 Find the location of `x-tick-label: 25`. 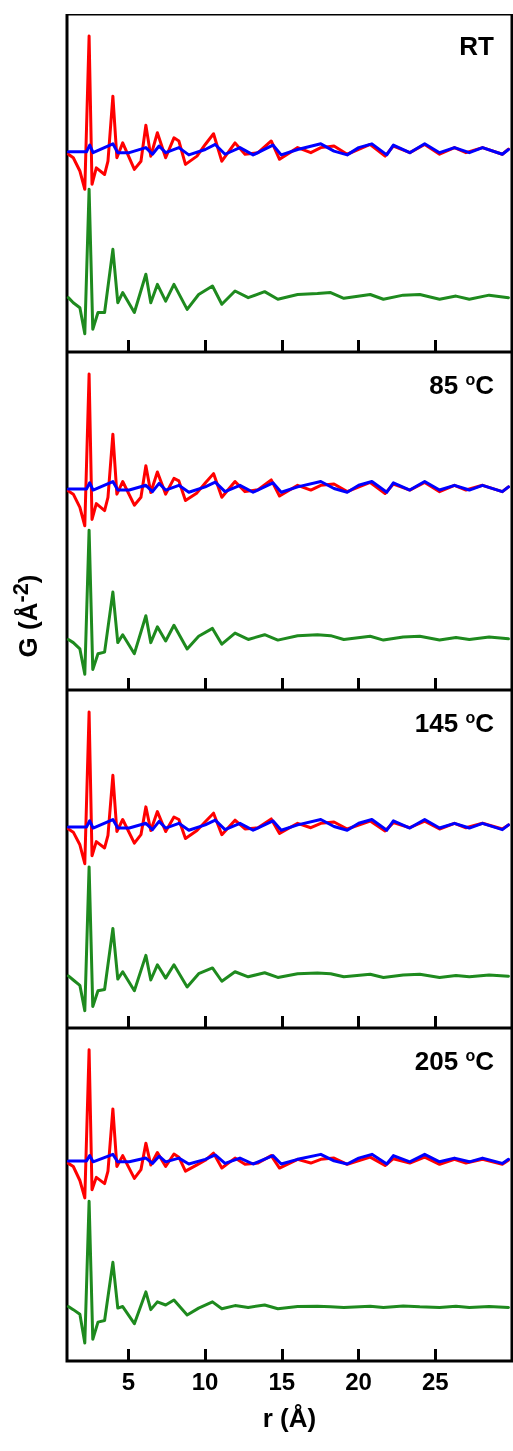

x-tick-label: 25 is located at coordinates (435, 1381).